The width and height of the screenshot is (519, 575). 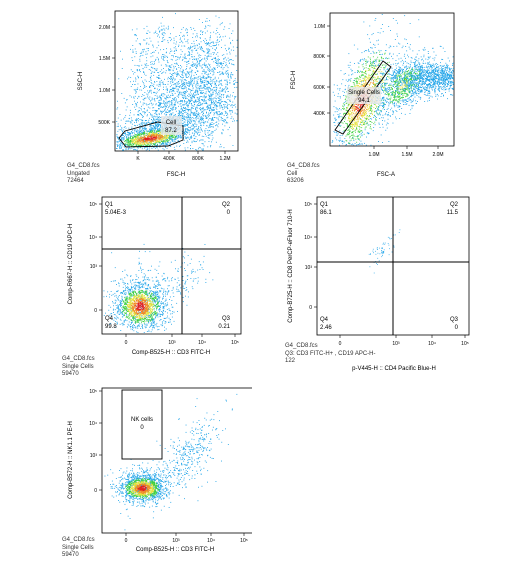 I want to click on y-tick-label: 400K, so click(x=319, y=114).